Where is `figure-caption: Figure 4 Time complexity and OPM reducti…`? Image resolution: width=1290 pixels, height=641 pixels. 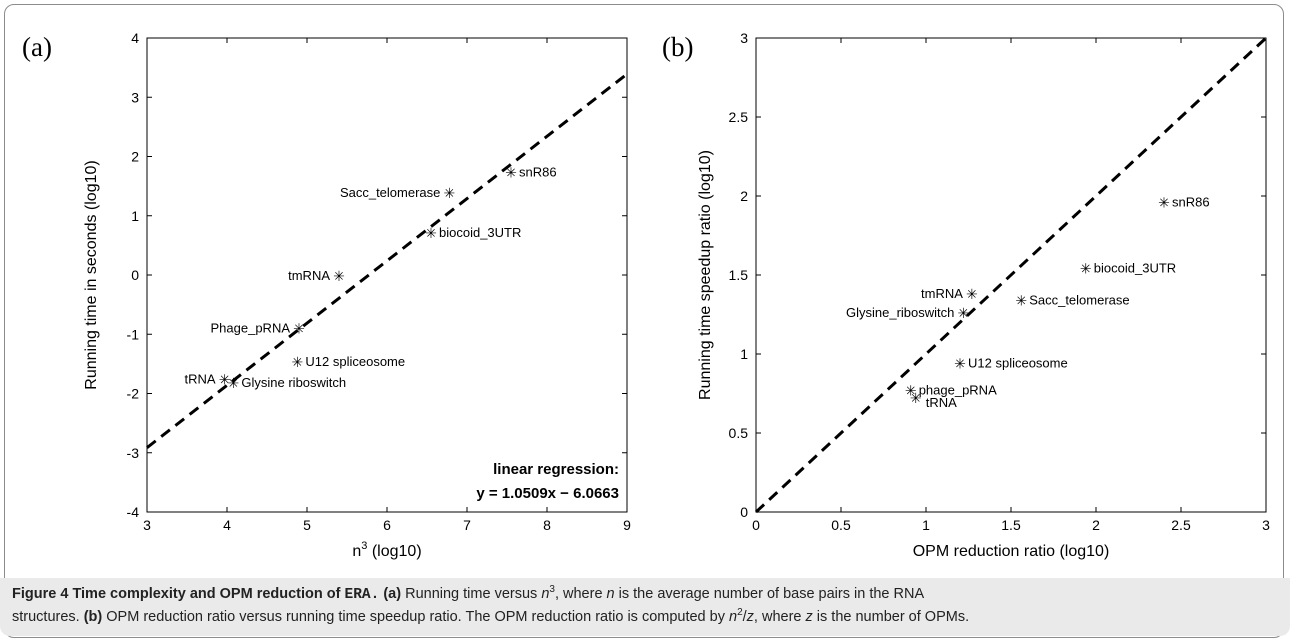
figure-caption: Figure 4 Time complexity and OPM reducti… is located at coordinates (644, 605).